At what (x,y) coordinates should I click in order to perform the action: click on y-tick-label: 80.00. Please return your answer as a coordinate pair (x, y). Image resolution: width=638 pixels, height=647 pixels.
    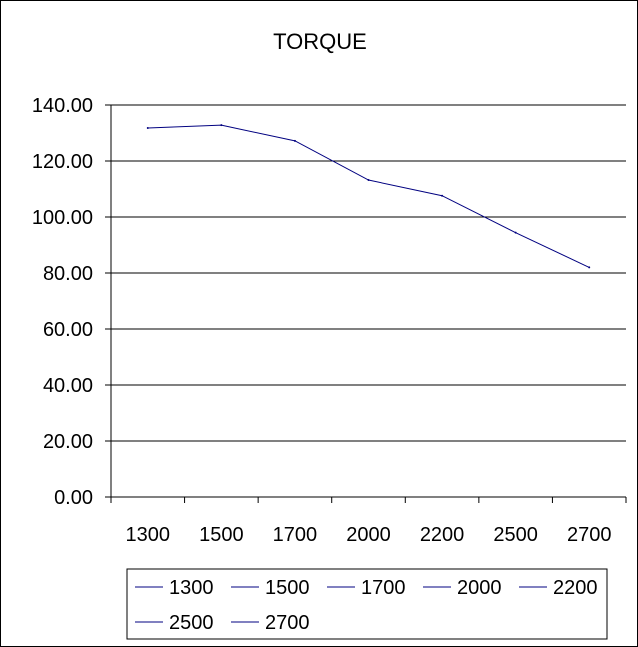
    Looking at the image, I should click on (68, 274).